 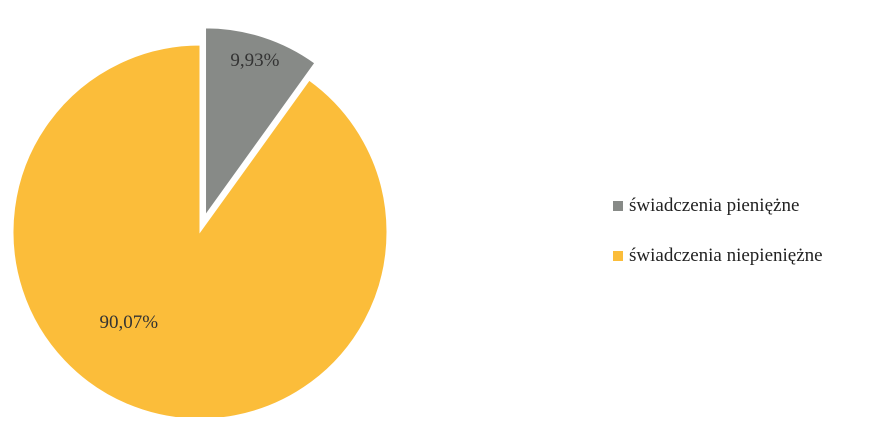 I want to click on legend-item-cash: świadczenia pieniężne, so click(x=718, y=206).